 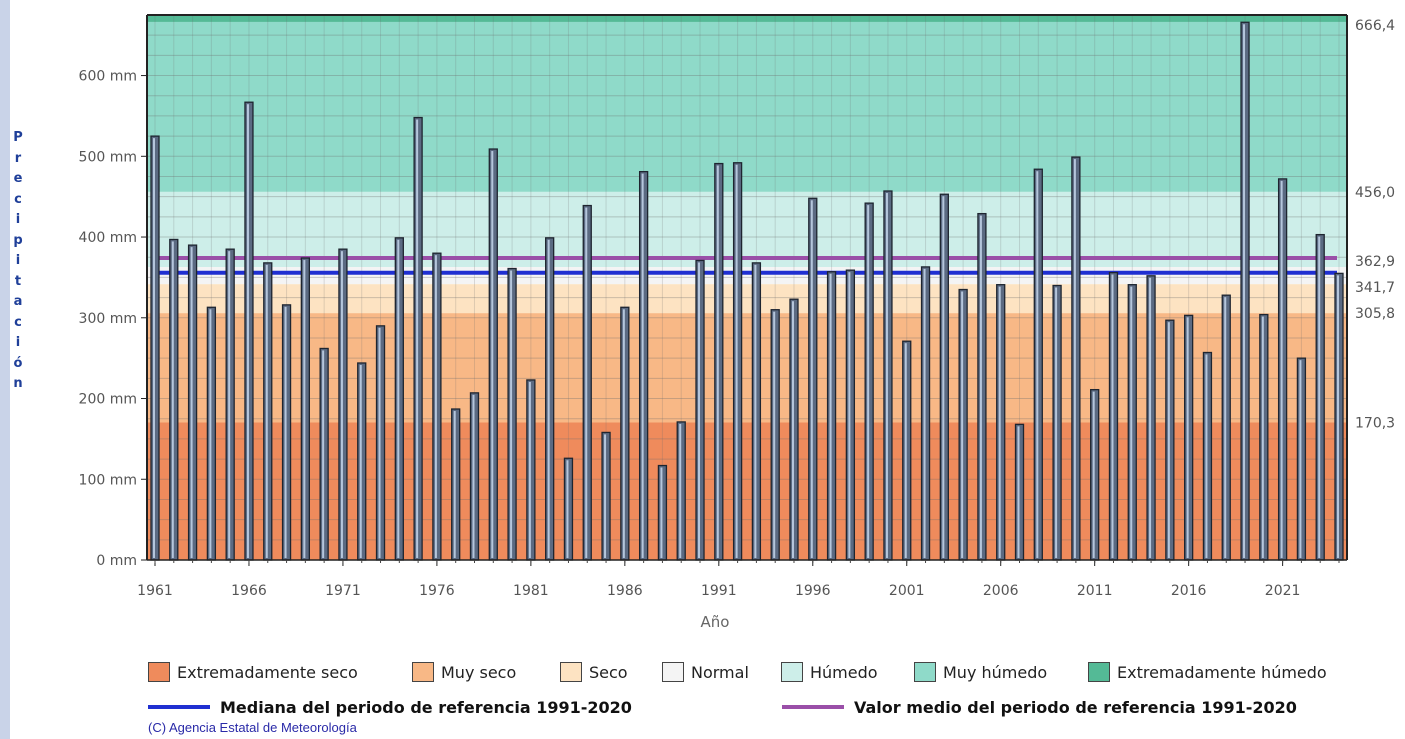 What do you see at coordinates (1375, 224) in the screenshot?
I see `threshold-labels: 666,4 456,0 362,9 341,7 305,8 170,3` at bounding box center [1375, 224].